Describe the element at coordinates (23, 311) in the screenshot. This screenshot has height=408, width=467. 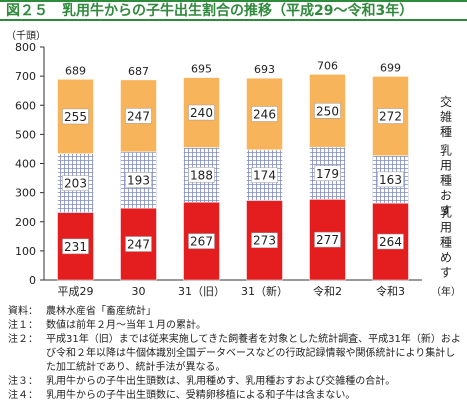
I see `note-label: 資料：` at that location.